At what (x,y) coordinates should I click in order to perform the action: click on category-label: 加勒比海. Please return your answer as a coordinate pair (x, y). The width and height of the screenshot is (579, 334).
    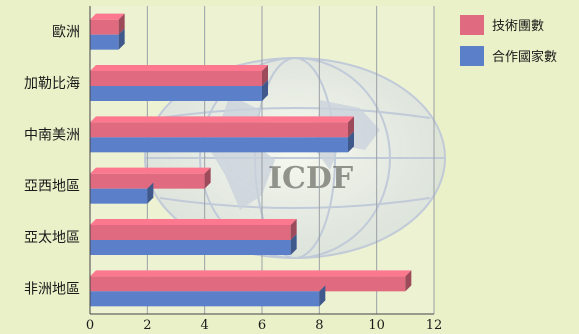
    Looking at the image, I should click on (52, 84).